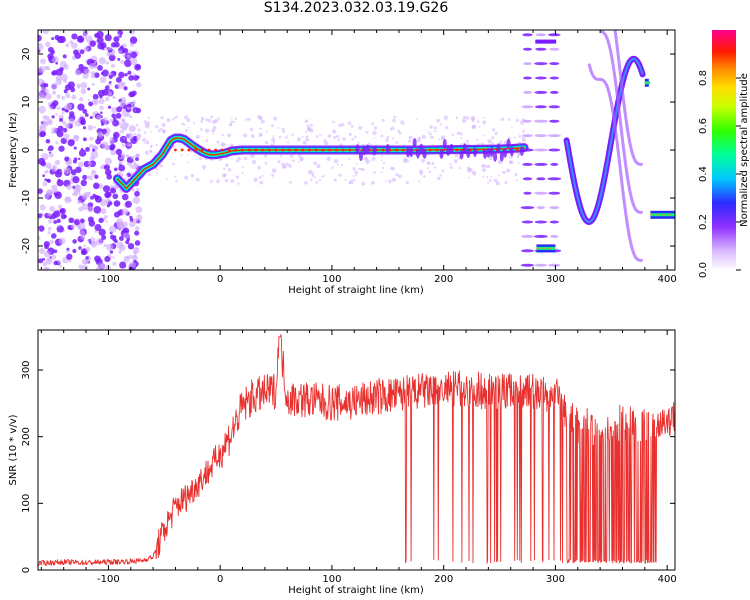 Image resolution: width=750 pixels, height=600 pixels. Describe the element at coordinates (26, 54) in the screenshot. I see `y-tick-label: 20` at that location.